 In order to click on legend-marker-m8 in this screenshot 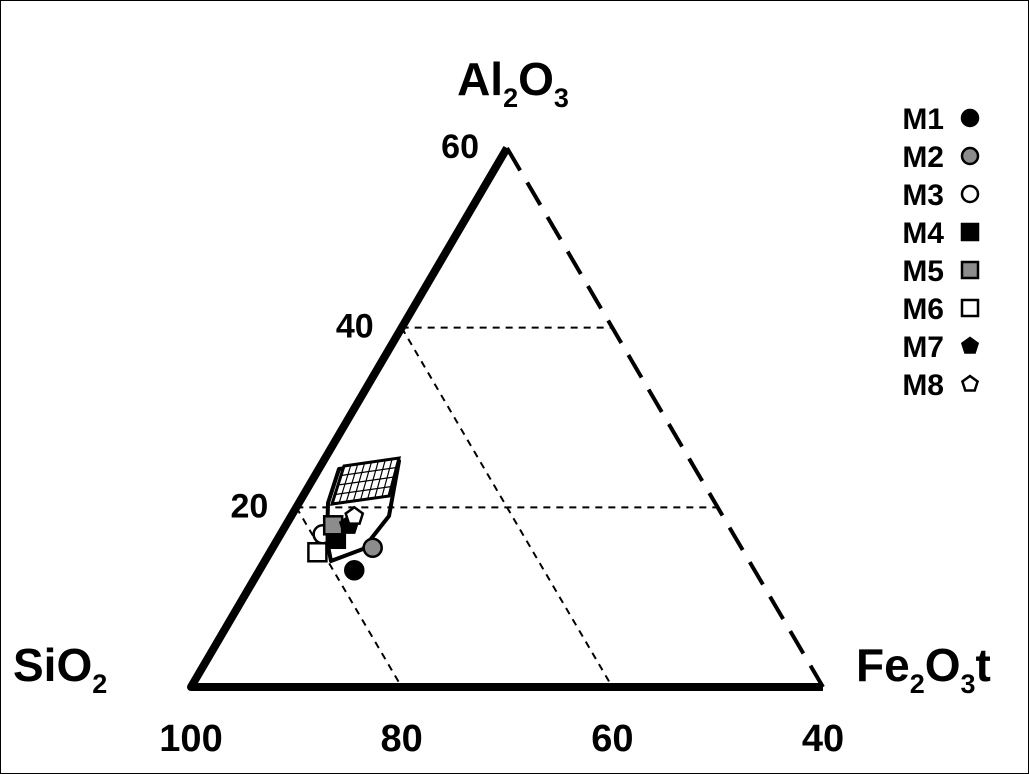, I will do `click(970, 383)`.